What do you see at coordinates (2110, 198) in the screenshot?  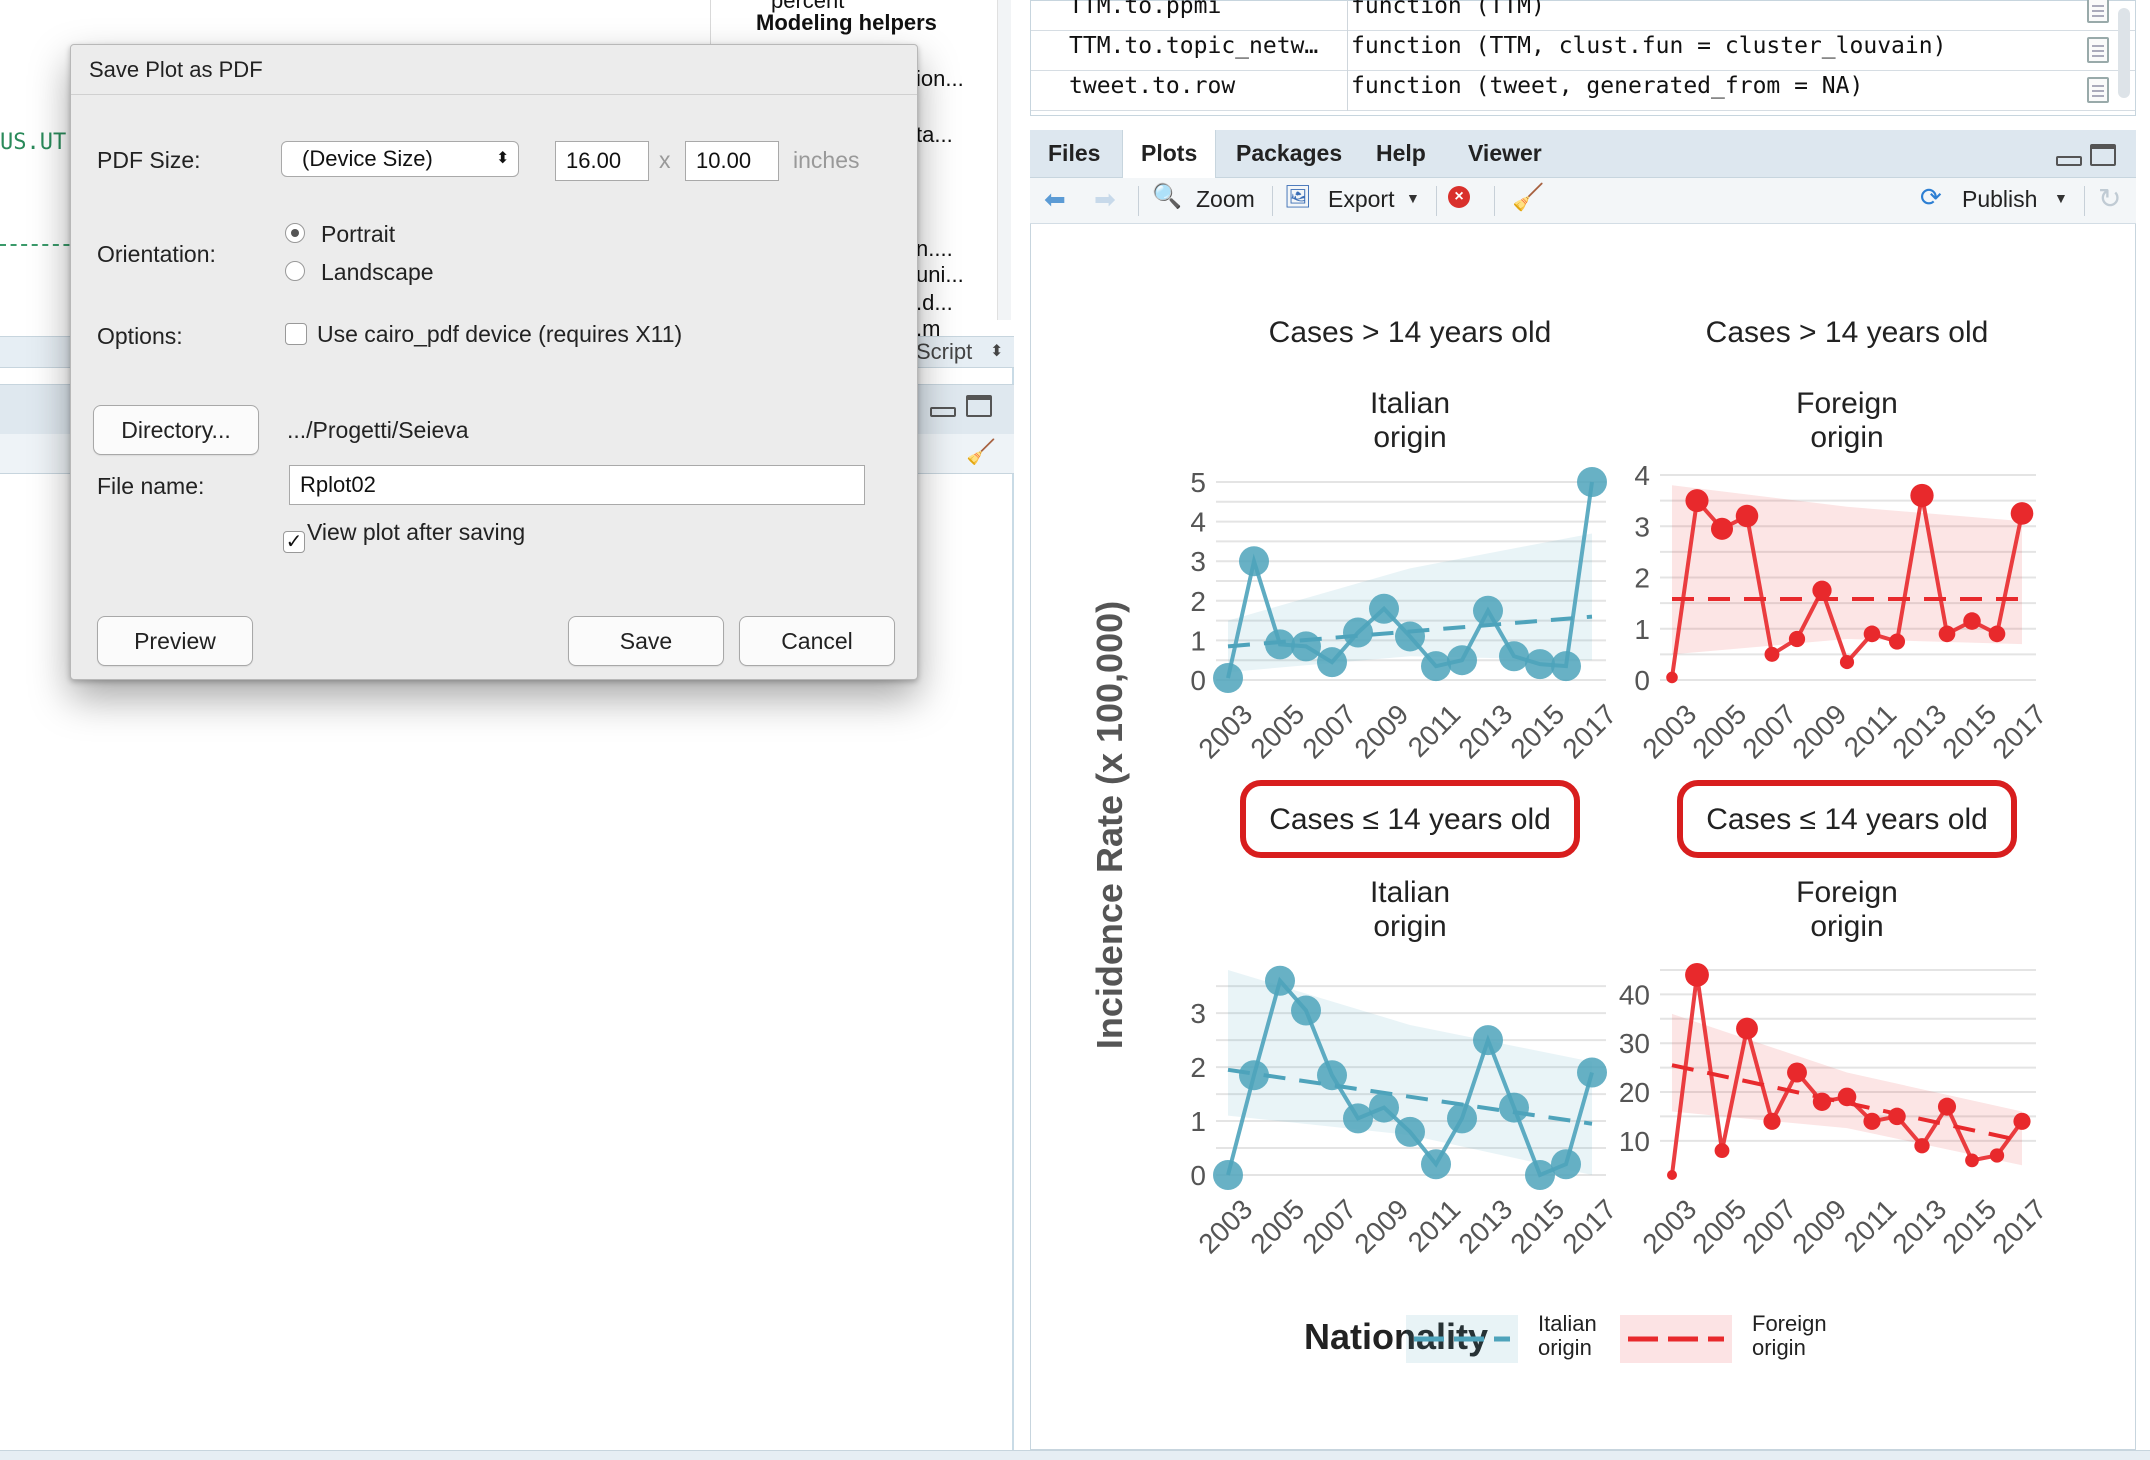 I see `refresh-icon: ↻` at bounding box center [2110, 198].